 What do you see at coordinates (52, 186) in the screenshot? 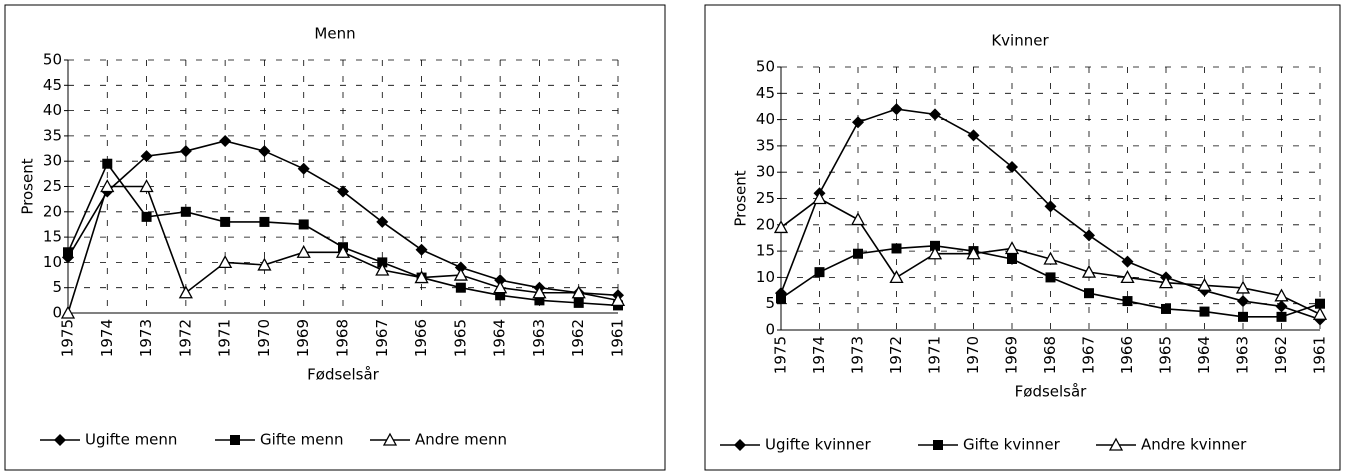
I see `y-tick-label: 25` at bounding box center [52, 186].